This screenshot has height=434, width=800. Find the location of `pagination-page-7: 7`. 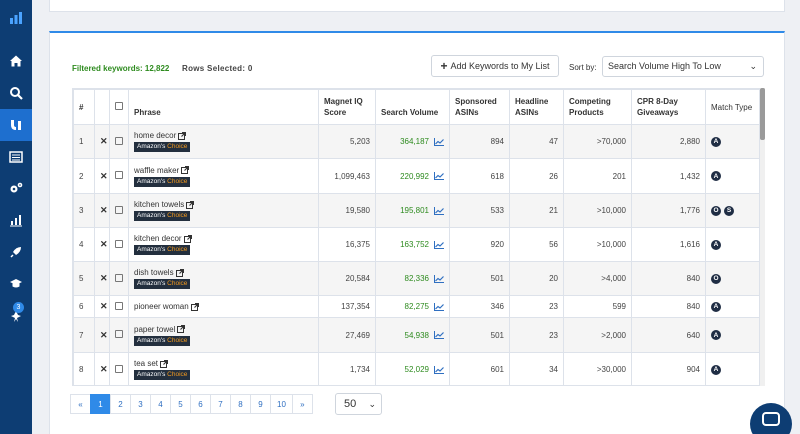

pagination-page-7: 7 is located at coordinates (220, 404).